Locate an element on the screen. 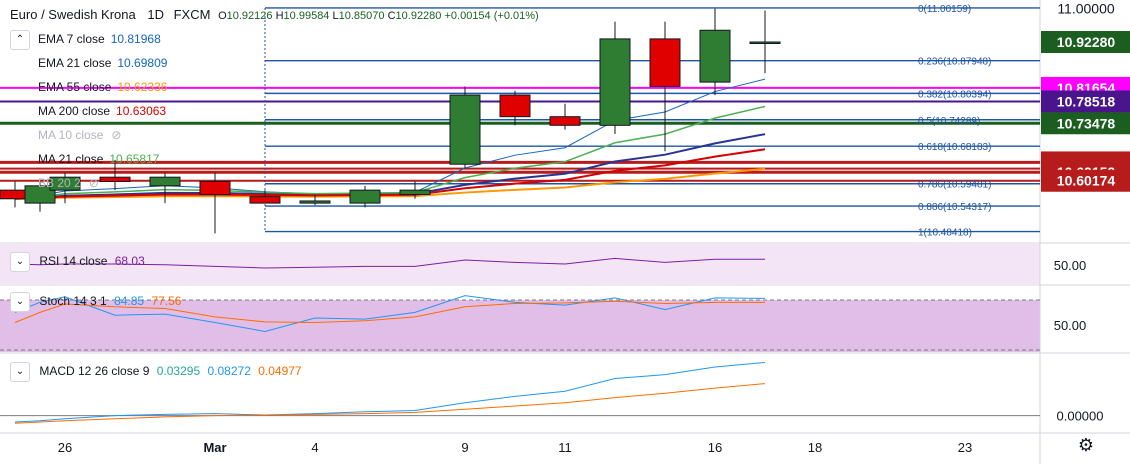 This screenshot has height=464, width=1130. stoch-axis-tick: 50.00 is located at coordinates (1070, 325).